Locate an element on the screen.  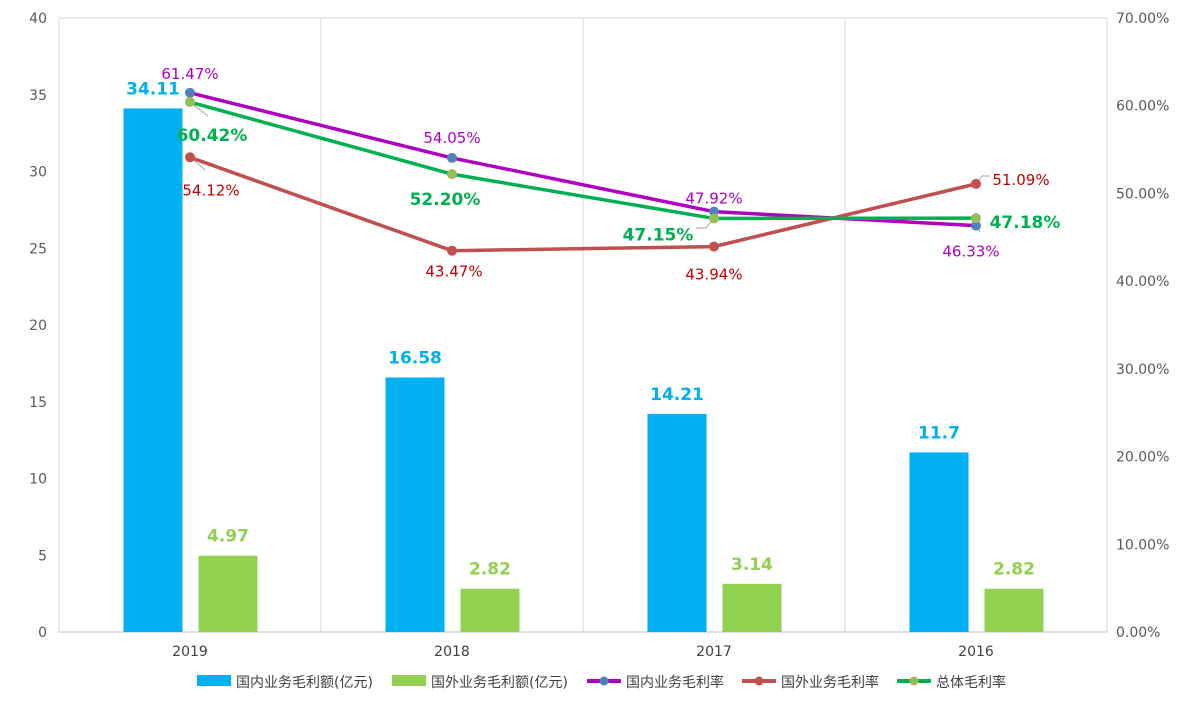
legend-label: 国内业务毛利率 is located at coordinates (675, 682).